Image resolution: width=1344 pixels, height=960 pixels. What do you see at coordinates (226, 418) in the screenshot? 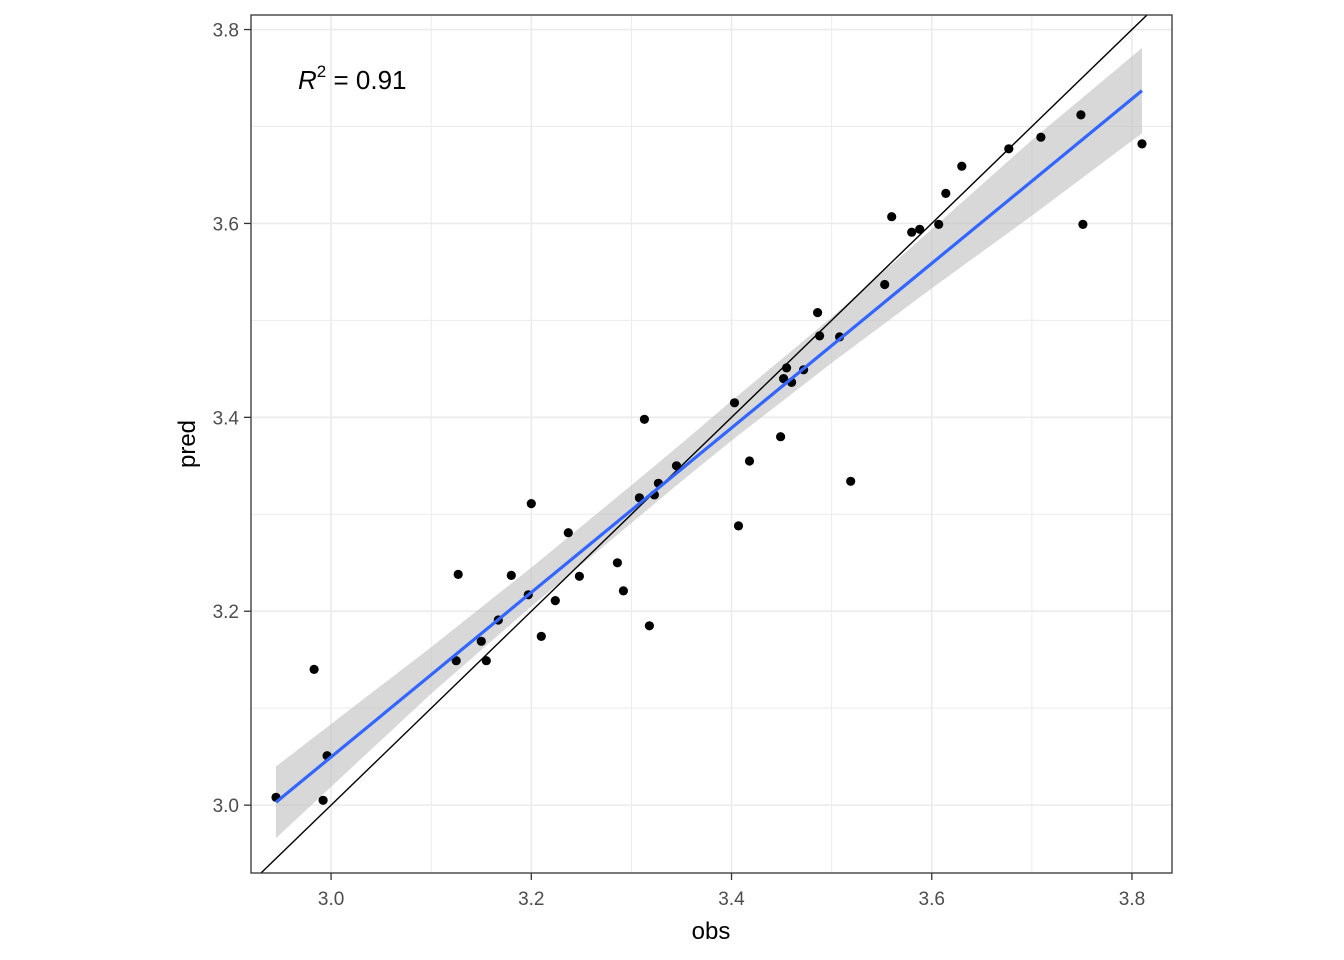
I see `y-tick-label: 3.4` at bounding box center [226, 418].